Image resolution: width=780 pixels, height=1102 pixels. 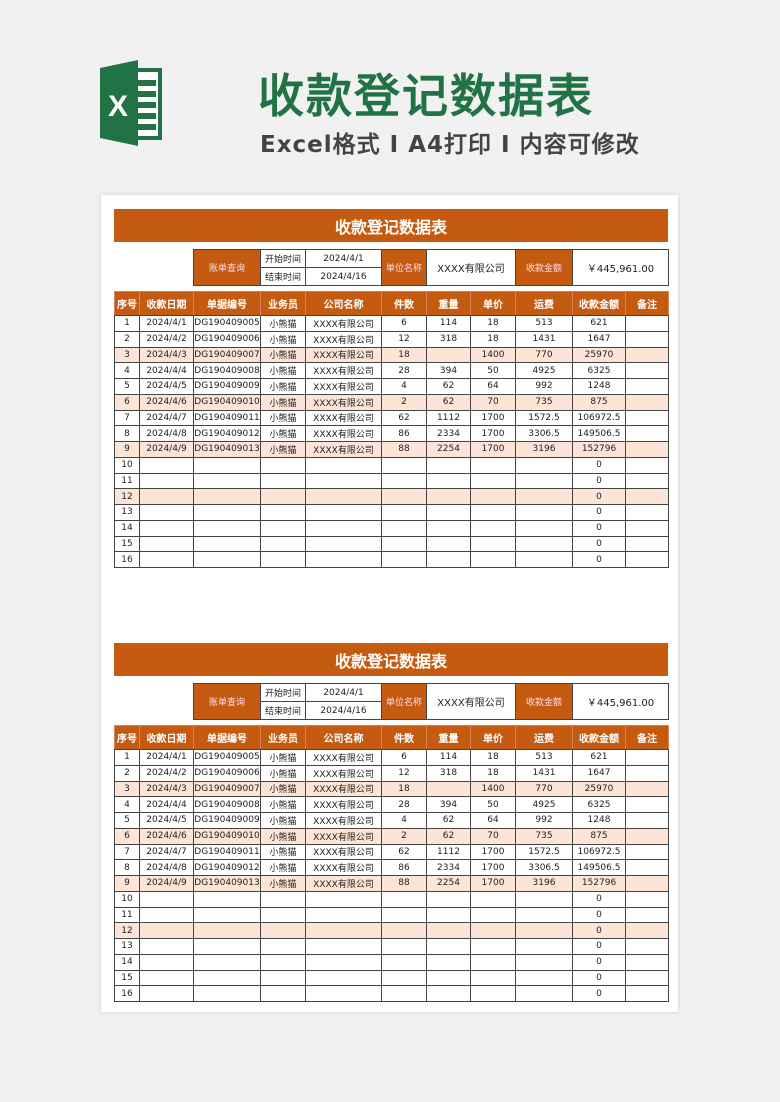 What do you see at coordinates (166, 773) in the screenshot?
I see `table-cell: 2024/4/2` at bounding box center [166, 773].